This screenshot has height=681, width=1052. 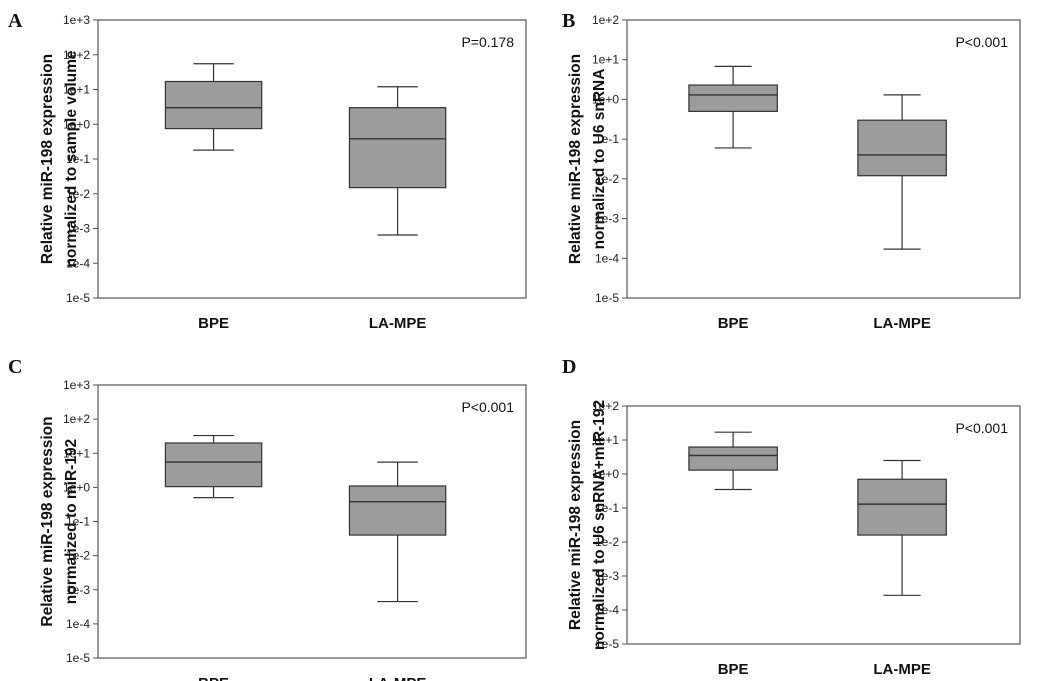 What do you see at coordinates (78, 624) in the screenshot?
I see `y-tick-label-c-1: 1e-4` at bounding box center [78, 624].